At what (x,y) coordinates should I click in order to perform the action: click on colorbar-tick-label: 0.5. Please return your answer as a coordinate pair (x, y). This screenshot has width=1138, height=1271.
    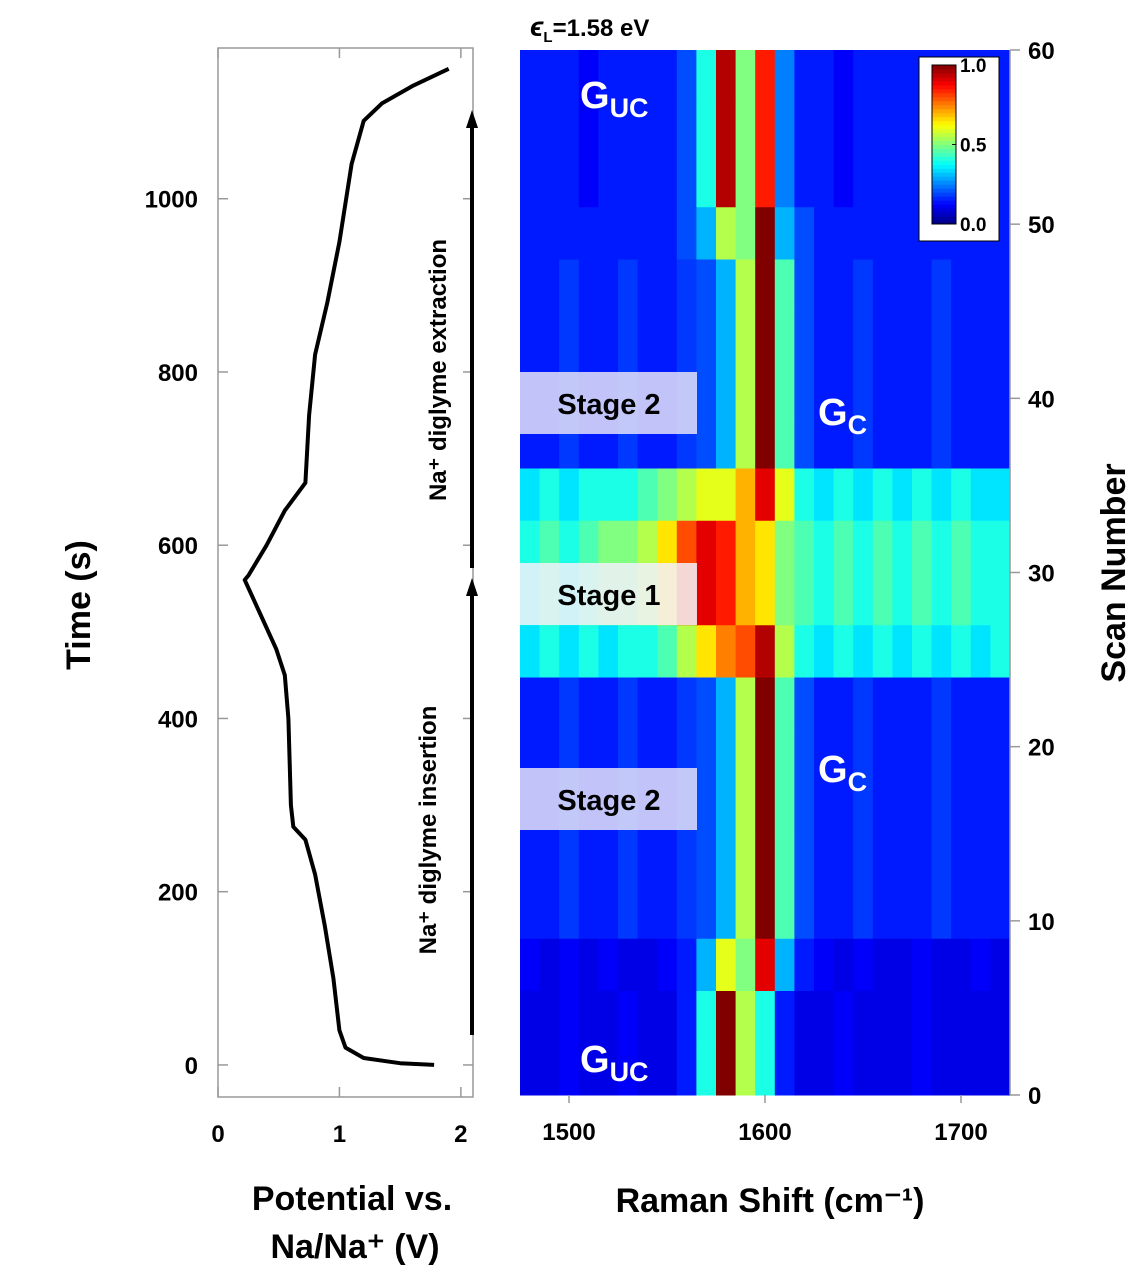
    Looking at the image, I should click on (973, 146).